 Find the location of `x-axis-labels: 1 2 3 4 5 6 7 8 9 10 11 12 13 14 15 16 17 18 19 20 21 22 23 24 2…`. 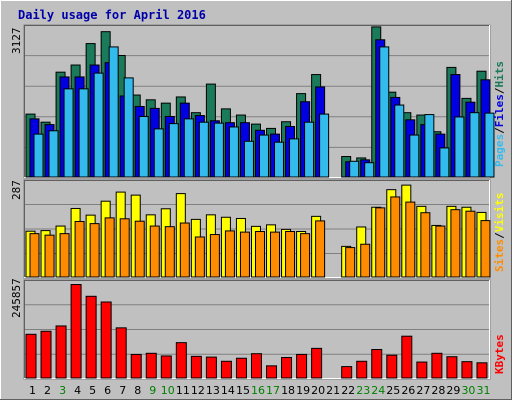

x-axis-labels: 1 2 3 4 5 6 7 8 9 10 11 12 13 14 15 16 17 18 19 20 21 22 23 24 2… is located at coordinates (259, 390).